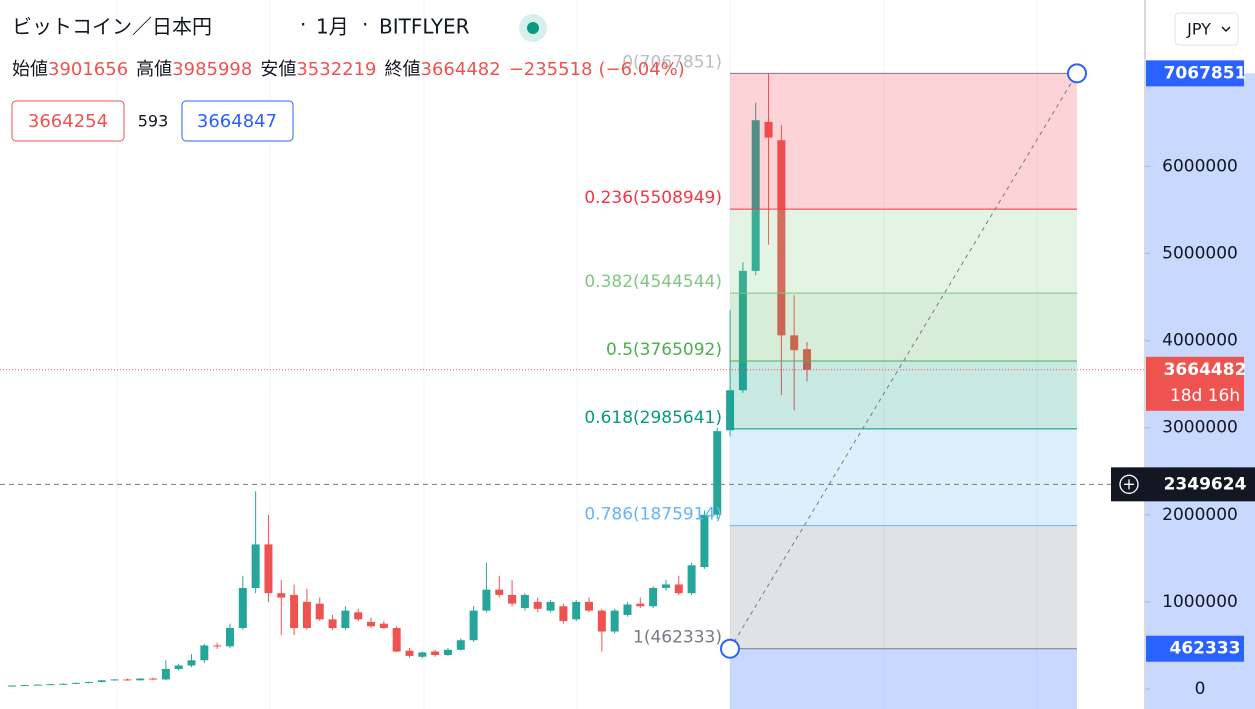  I want to click on buy-price: 3664847, so click(237, 121).